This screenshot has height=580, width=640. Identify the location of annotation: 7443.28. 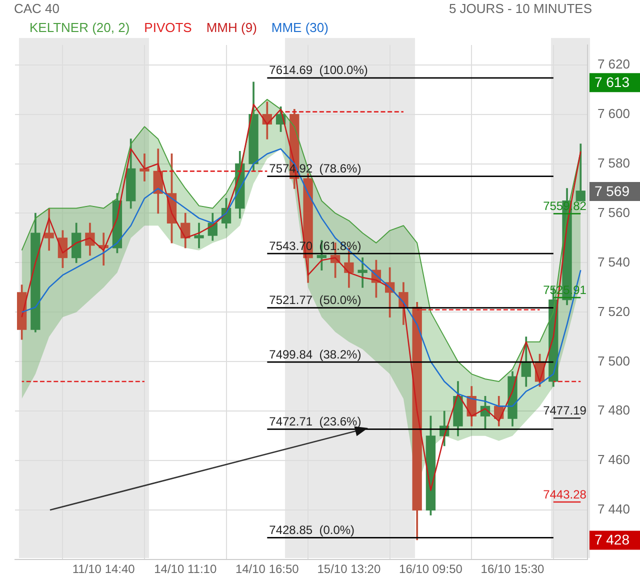
(565, 494).